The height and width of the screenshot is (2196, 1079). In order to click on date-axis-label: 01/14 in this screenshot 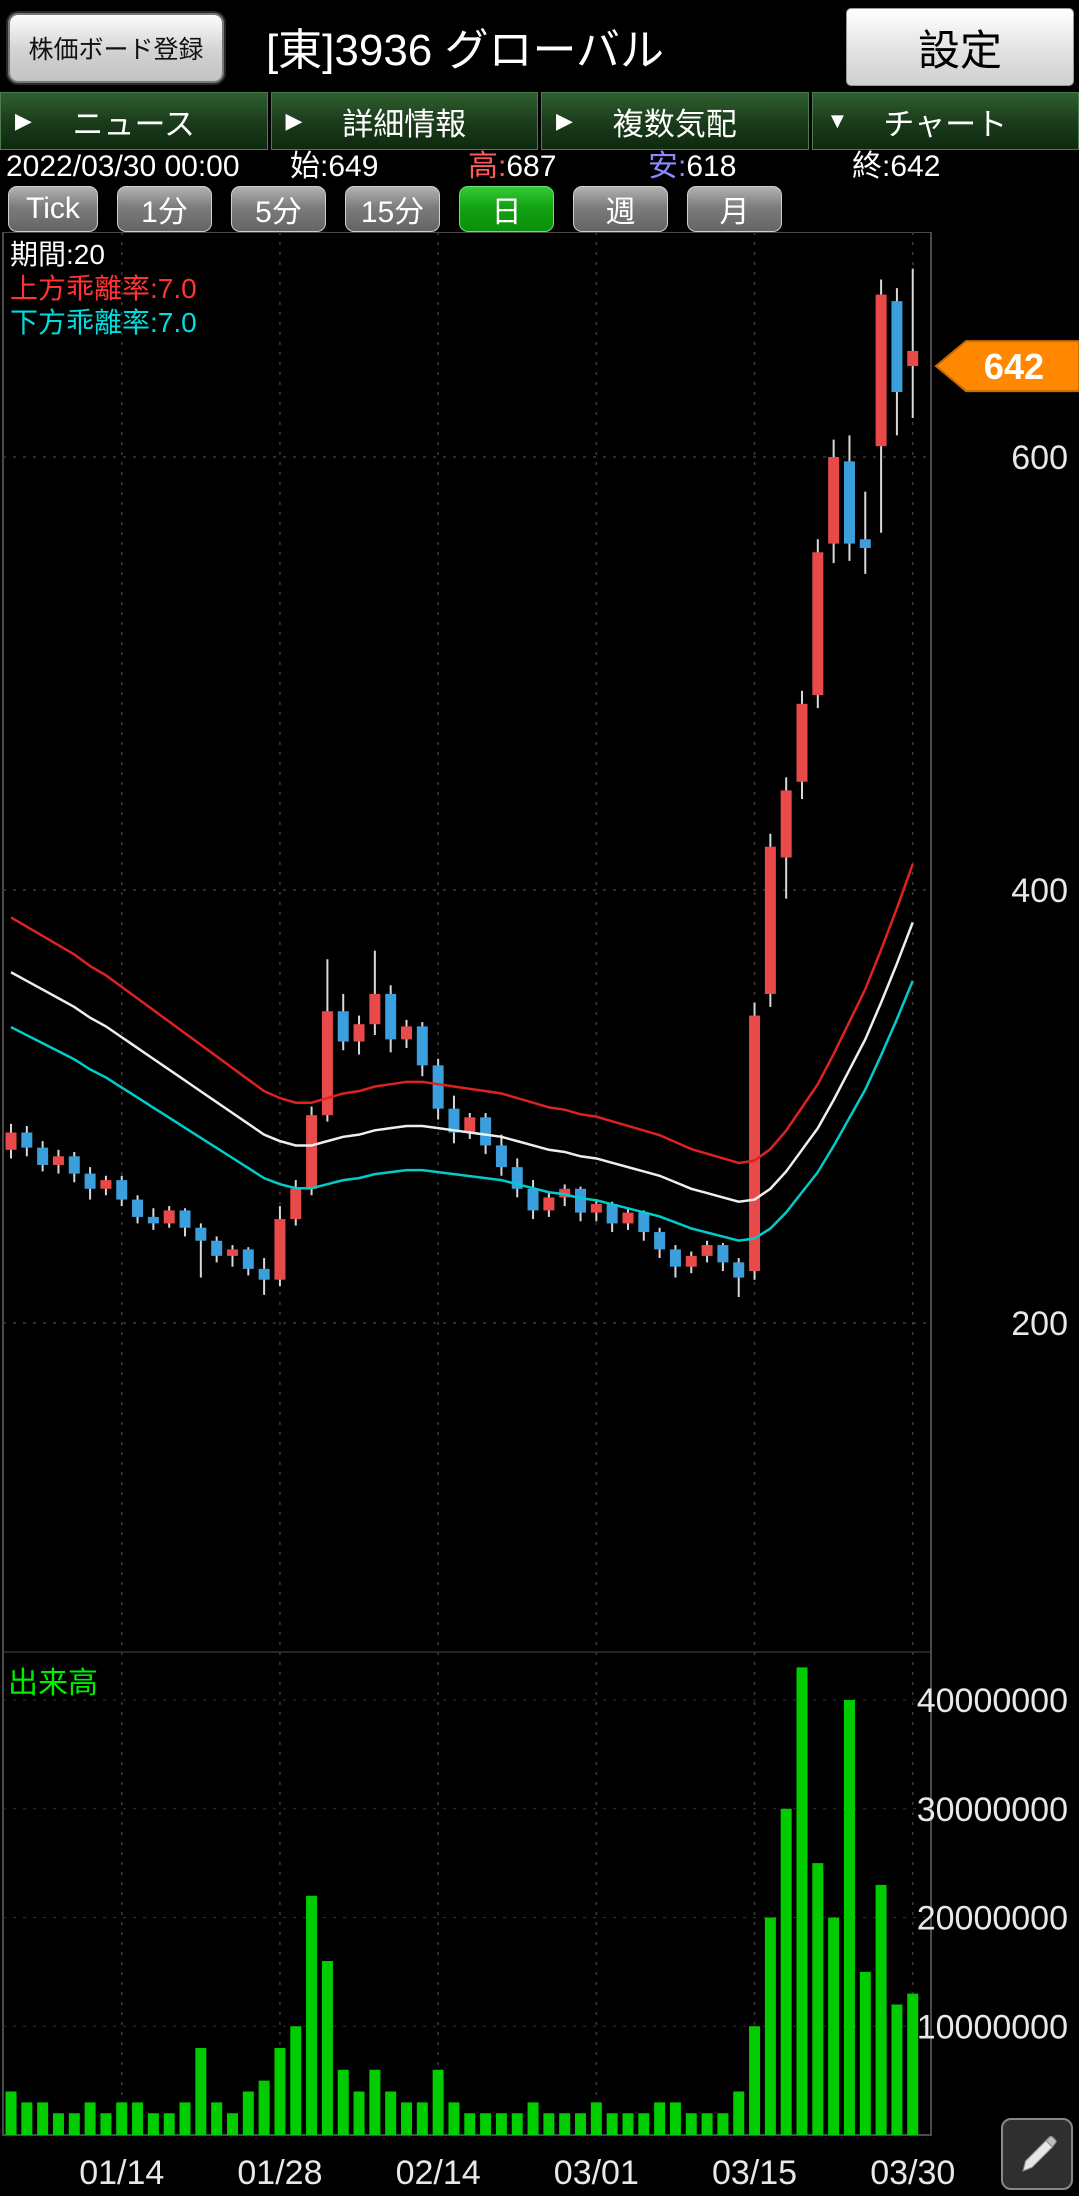, I will do `click(121, 2173)`.